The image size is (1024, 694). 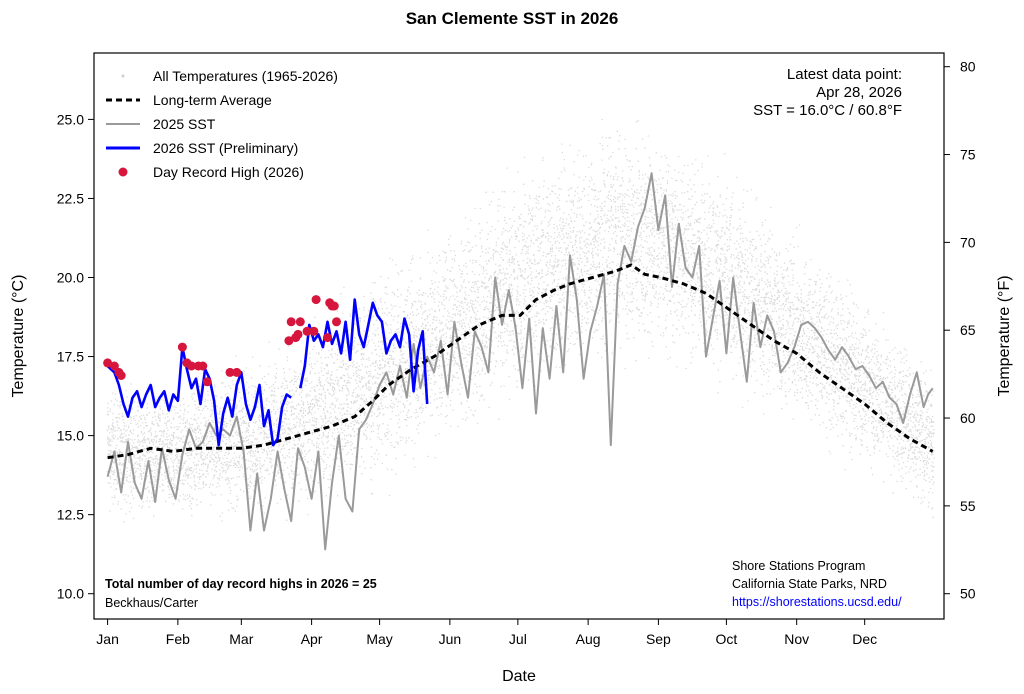 What do you see at coordinates (151, 603) in the screenshot?
I see `authors: Beckhaus/Carter` at bounding box center [151, 603].